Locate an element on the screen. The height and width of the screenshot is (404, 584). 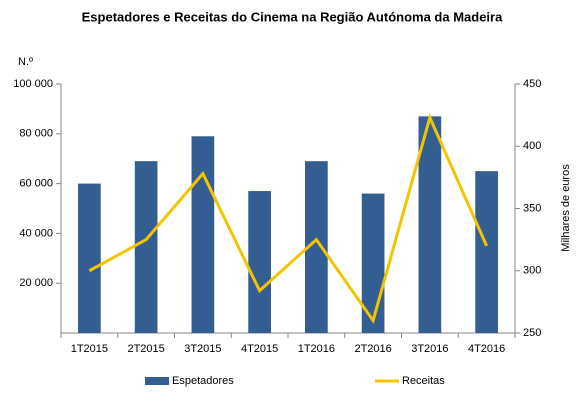
y-tick-label: 80 000 is located at coordinates (36, 134).